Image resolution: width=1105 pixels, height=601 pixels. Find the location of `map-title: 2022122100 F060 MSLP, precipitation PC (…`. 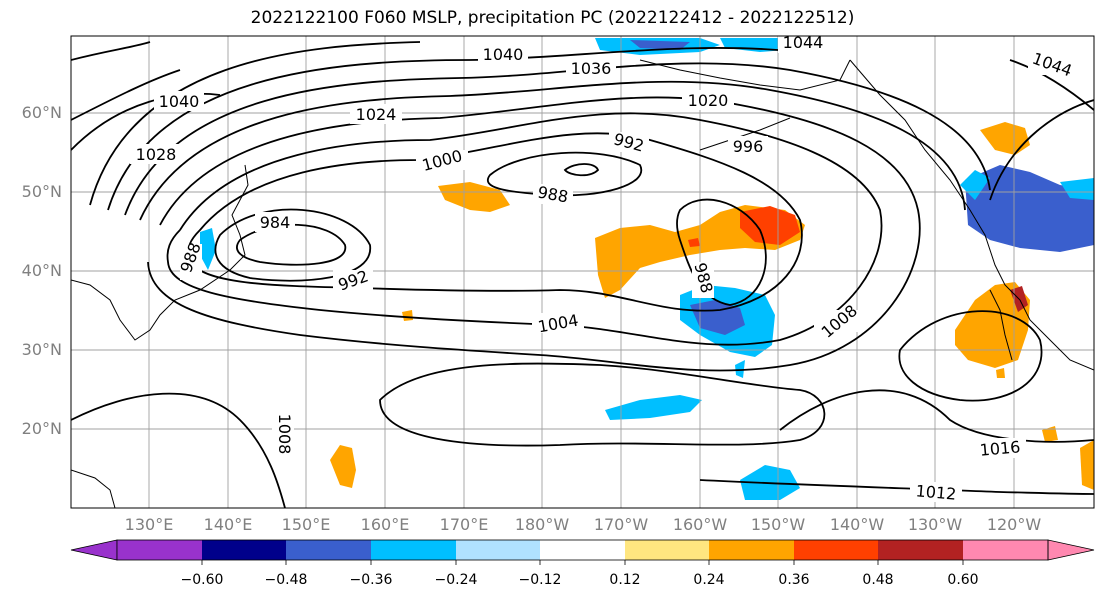

map-title: 2022122100 F060 MSLP, precipitation PC (… is located at coordinates (552, 18).